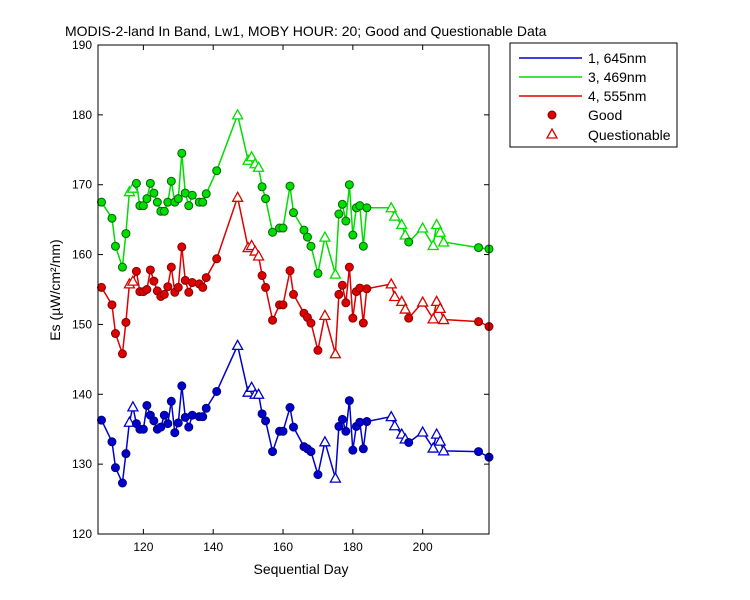 Image resolution: width=750 pixels, height=600 pixels. Describe the element at coordinates (82, 324) in the screenshot. I see `y-tick-label: 150` at that location.